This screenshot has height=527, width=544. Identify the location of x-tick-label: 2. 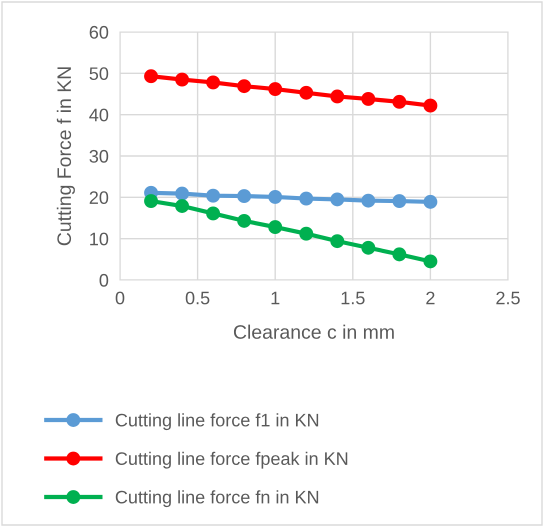
(430, 298).